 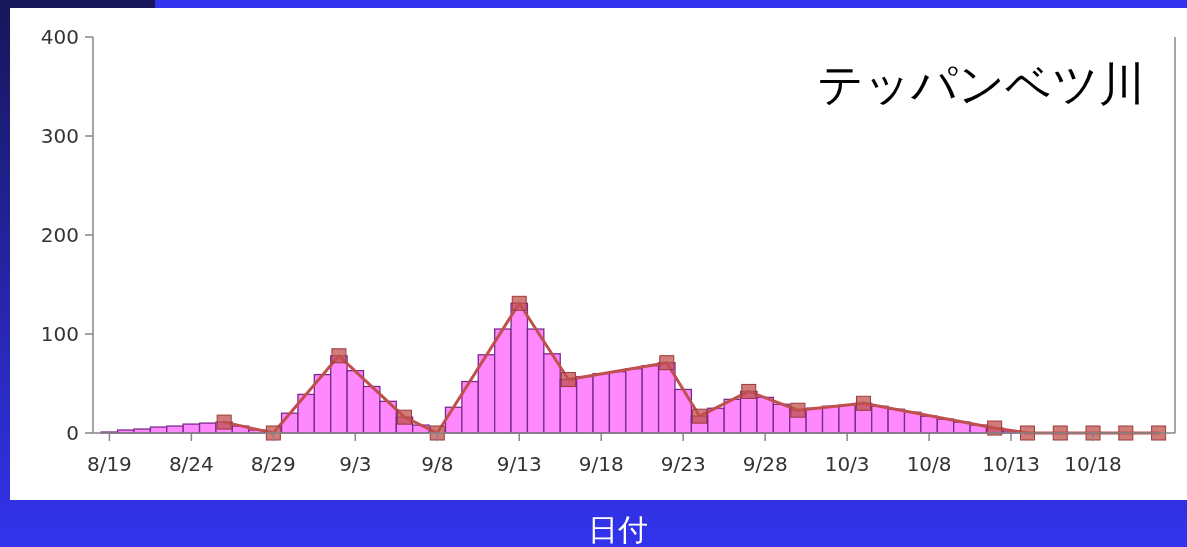 What do you see at coordinates (355, 464) in the screenshot?
I see `x-tick-label: 9/3` at bounding box center [355, 464].